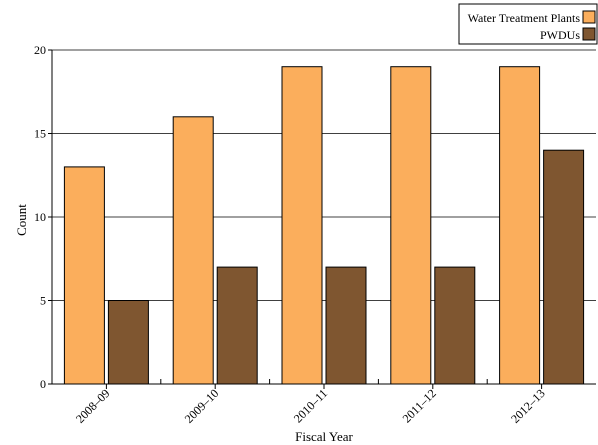 The image size is (598, 445). What do you see at coordinates (560, 35) in the screenshot?
I see `legend-label-pwdus: PWDUs` at bounding box center [560, 35].